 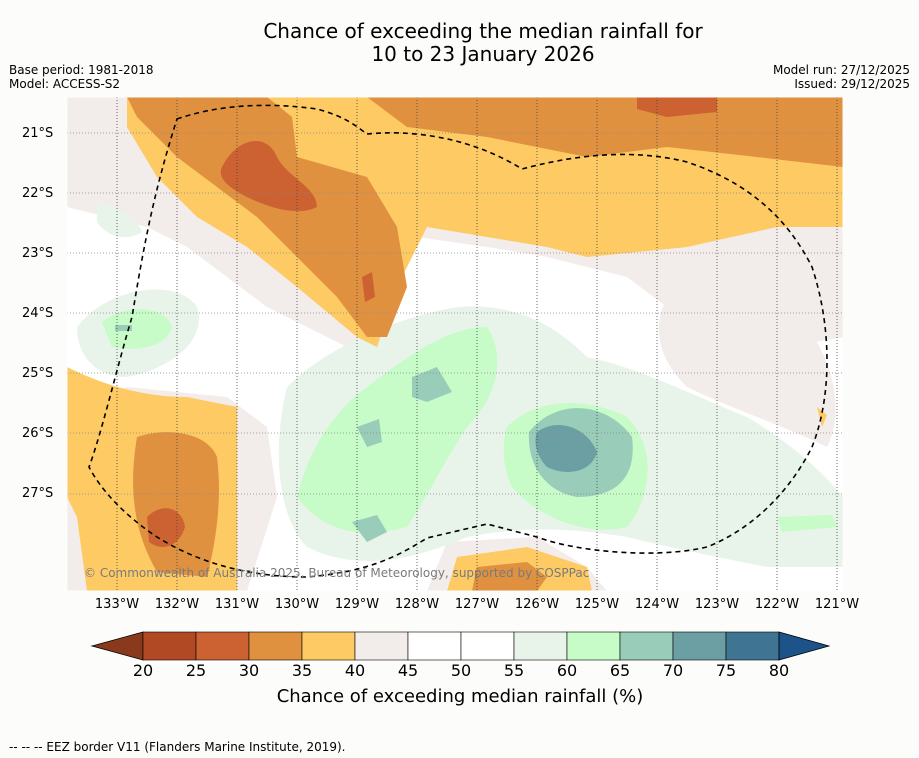 I want to click on lat-label-27: 27°S, so click(x=38, y=493).